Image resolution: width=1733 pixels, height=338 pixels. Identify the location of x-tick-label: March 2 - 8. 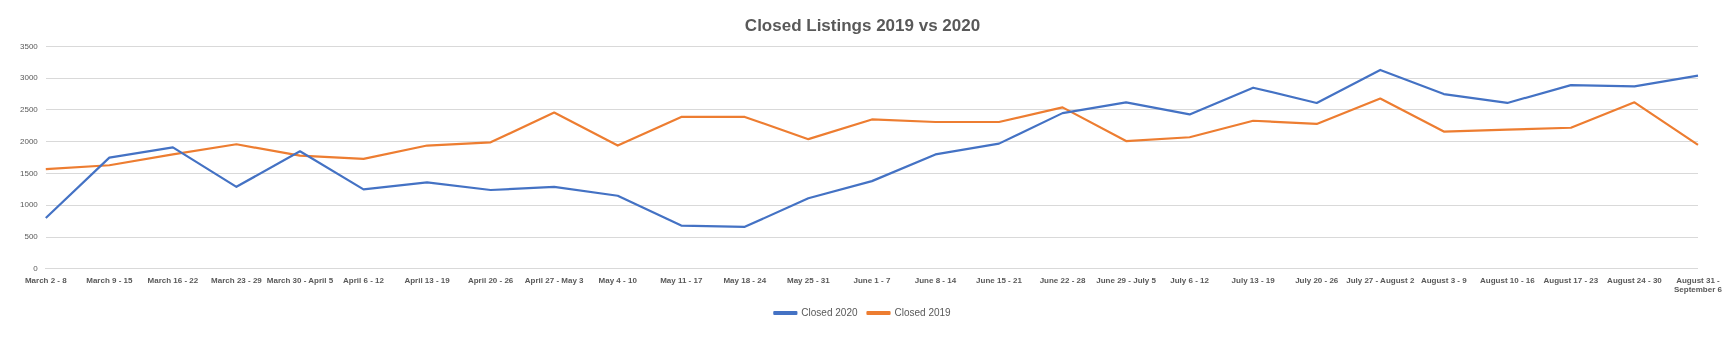
(46, 280).